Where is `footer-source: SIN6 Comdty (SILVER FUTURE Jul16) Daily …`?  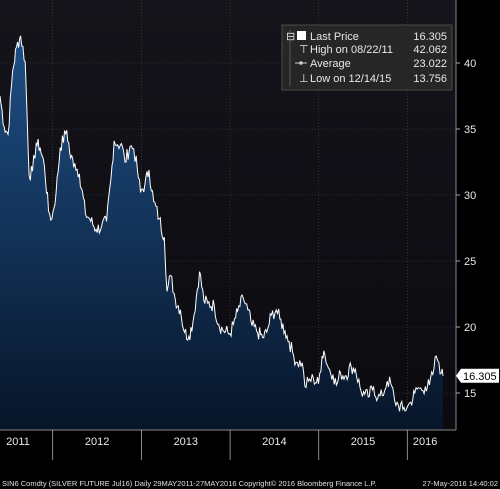 footer-source: SIN6 Comdty (SILVER FUTURE Jul16) Daily … is located at coordinates (189, 483).